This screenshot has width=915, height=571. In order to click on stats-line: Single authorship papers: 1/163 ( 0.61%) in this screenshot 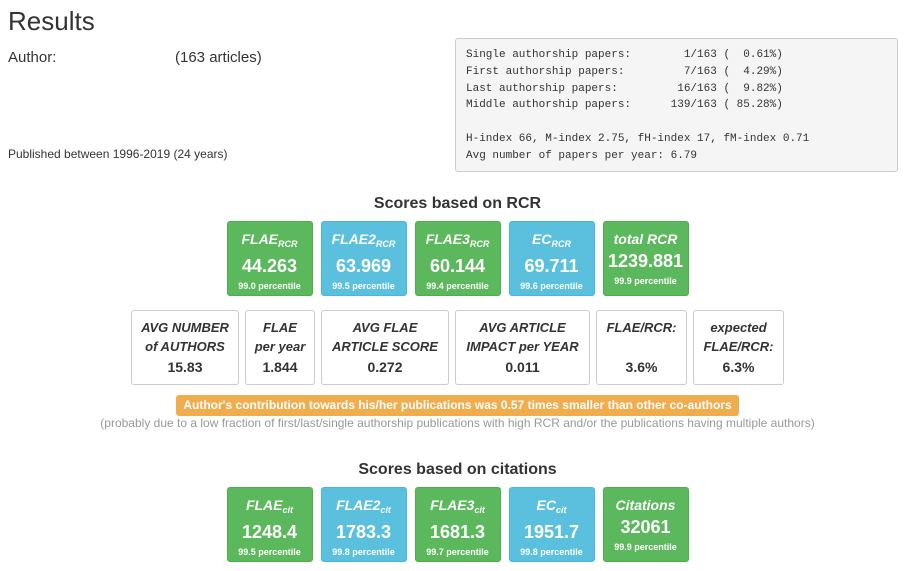, I will do `click(624, 55)`.